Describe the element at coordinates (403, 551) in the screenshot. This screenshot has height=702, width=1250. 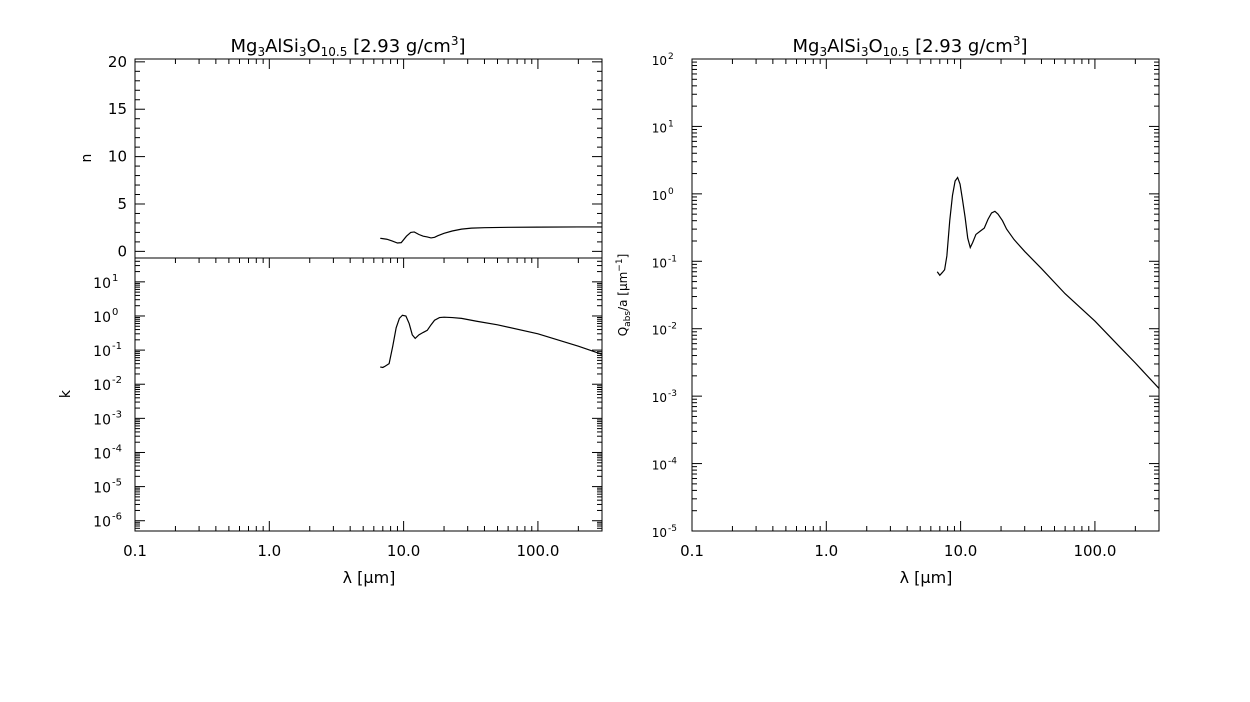
I see `left-x-tick-label: 10.0` at that location.